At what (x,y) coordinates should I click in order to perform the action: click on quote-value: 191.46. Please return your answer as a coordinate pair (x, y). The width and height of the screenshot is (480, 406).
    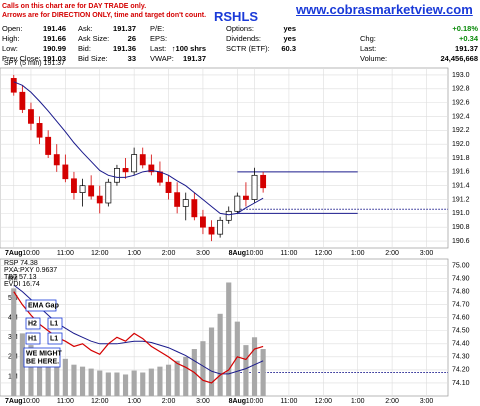
    Looking at the image, I should click on (54, 28).